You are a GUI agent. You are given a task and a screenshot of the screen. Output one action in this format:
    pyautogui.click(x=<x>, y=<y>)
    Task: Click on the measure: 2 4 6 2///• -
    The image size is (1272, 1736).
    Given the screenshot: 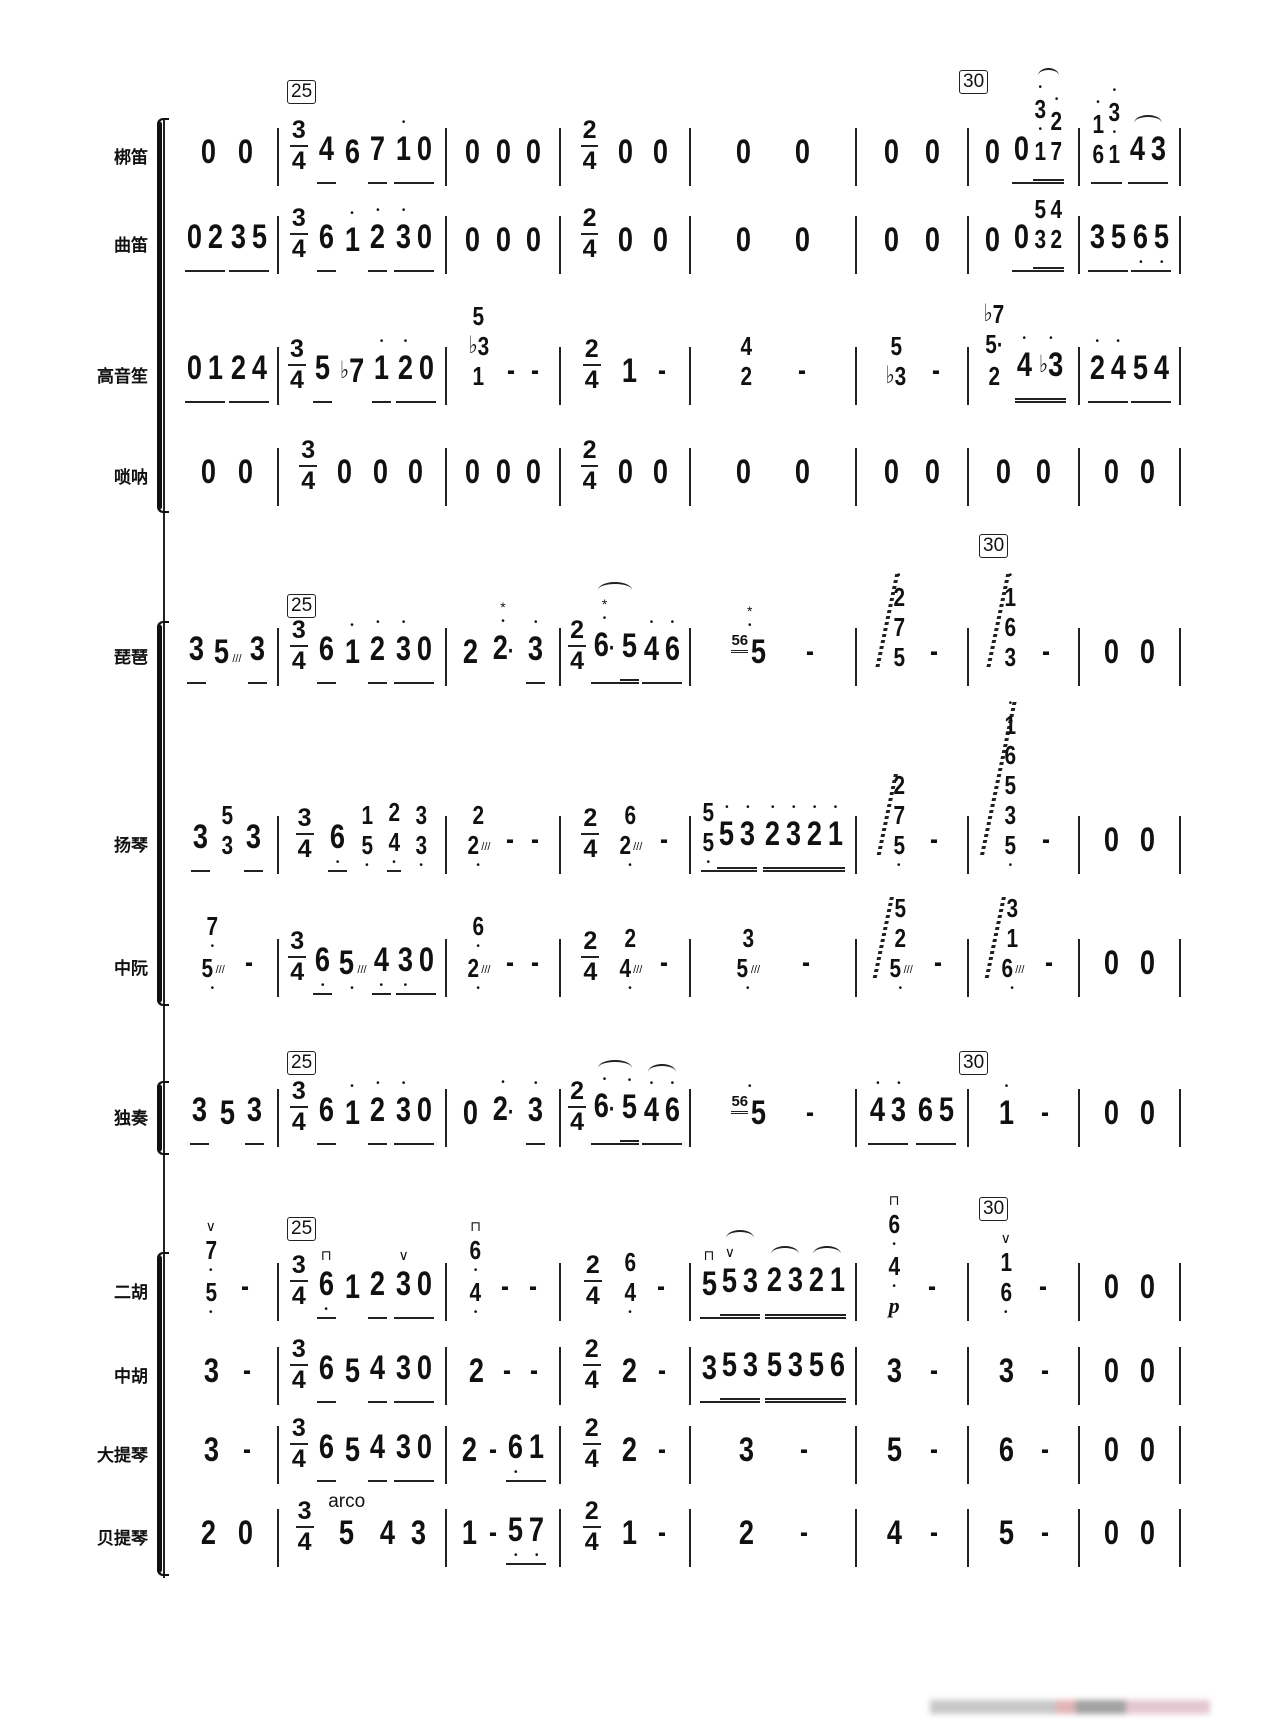 What is the action you would take?
    pyautogui.click(x=625, y=772)
    